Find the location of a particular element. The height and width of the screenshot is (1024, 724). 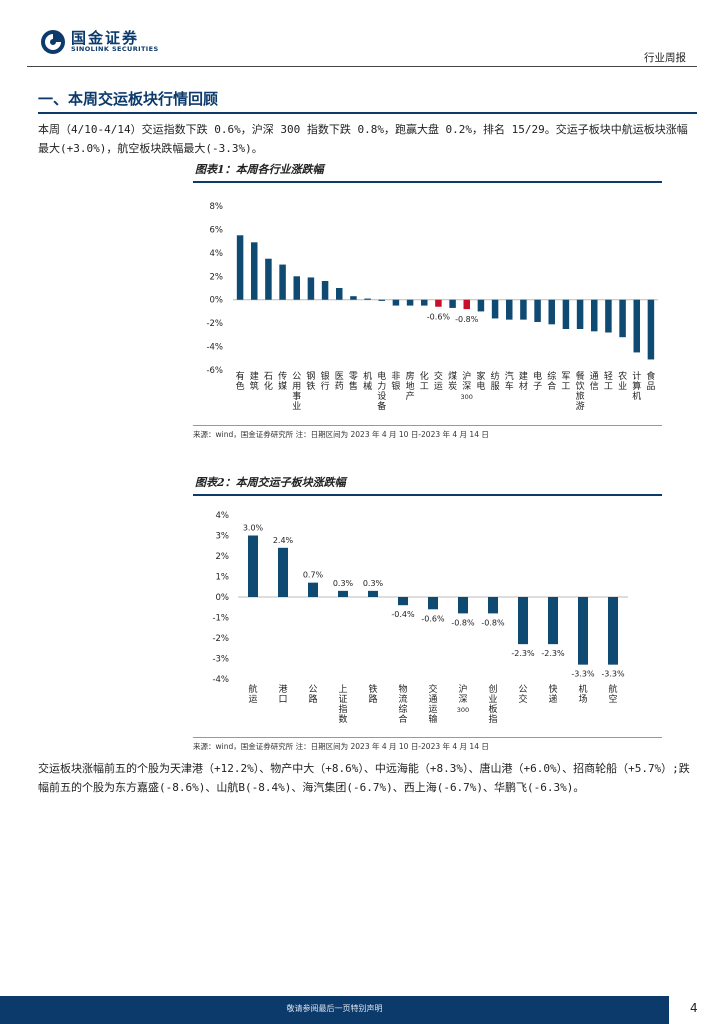

bar-银行 is located at coordinates (325, 290).